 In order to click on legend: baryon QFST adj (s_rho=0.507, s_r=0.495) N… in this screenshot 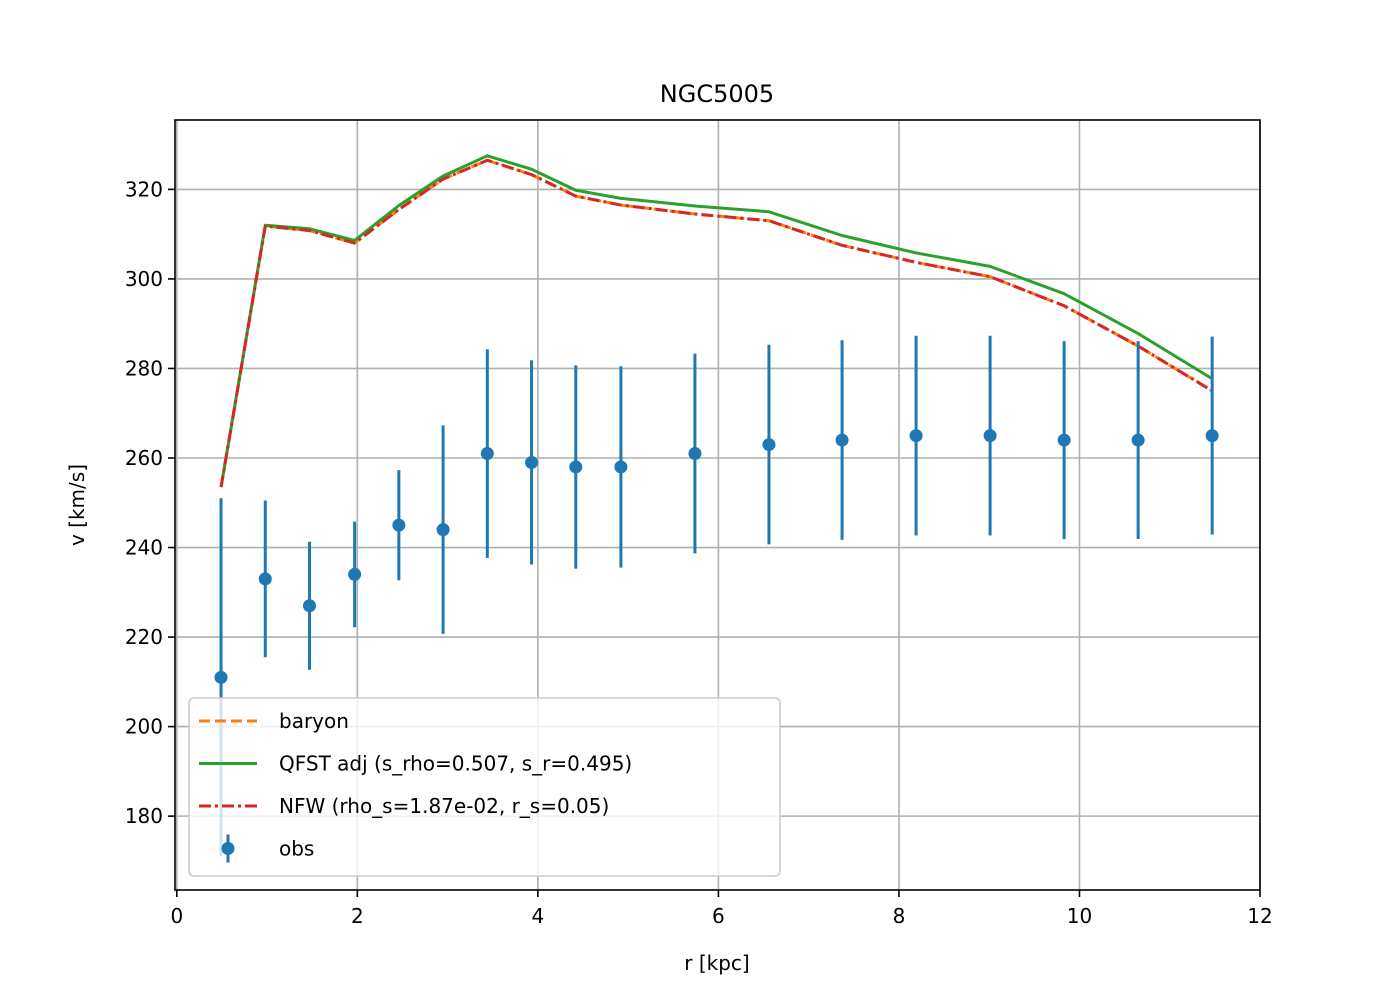, I will do `click(484, 787)`.